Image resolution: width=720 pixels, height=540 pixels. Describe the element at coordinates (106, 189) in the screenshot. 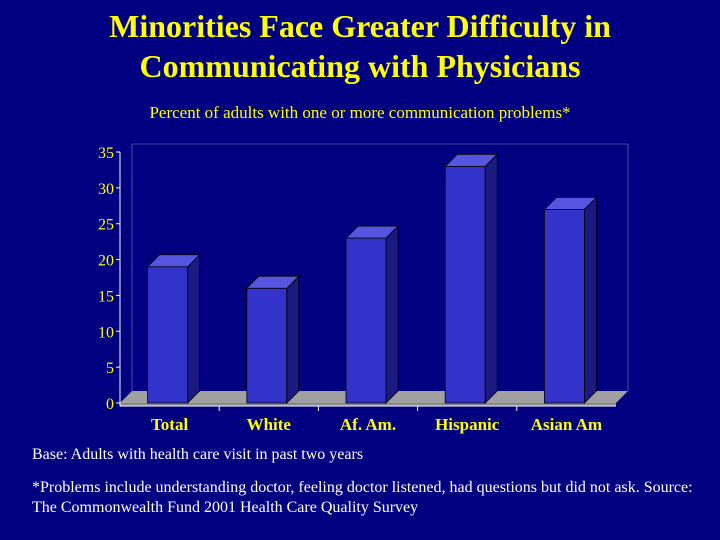

I see `y-tick-label: 30` at that location.